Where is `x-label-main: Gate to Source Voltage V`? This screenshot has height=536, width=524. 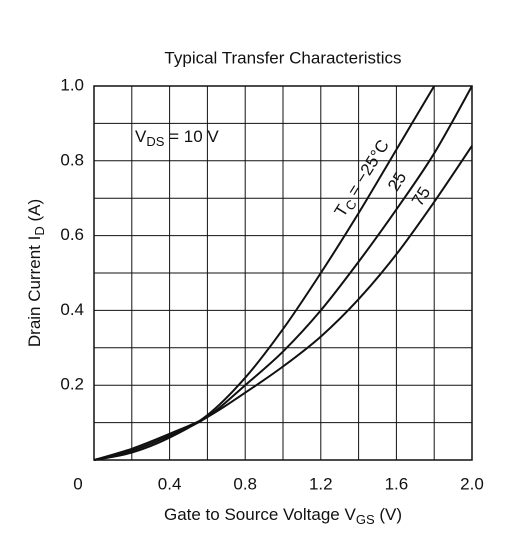
x-label-main: Gate to Source Voltage V is located at coordinates (260, 514).